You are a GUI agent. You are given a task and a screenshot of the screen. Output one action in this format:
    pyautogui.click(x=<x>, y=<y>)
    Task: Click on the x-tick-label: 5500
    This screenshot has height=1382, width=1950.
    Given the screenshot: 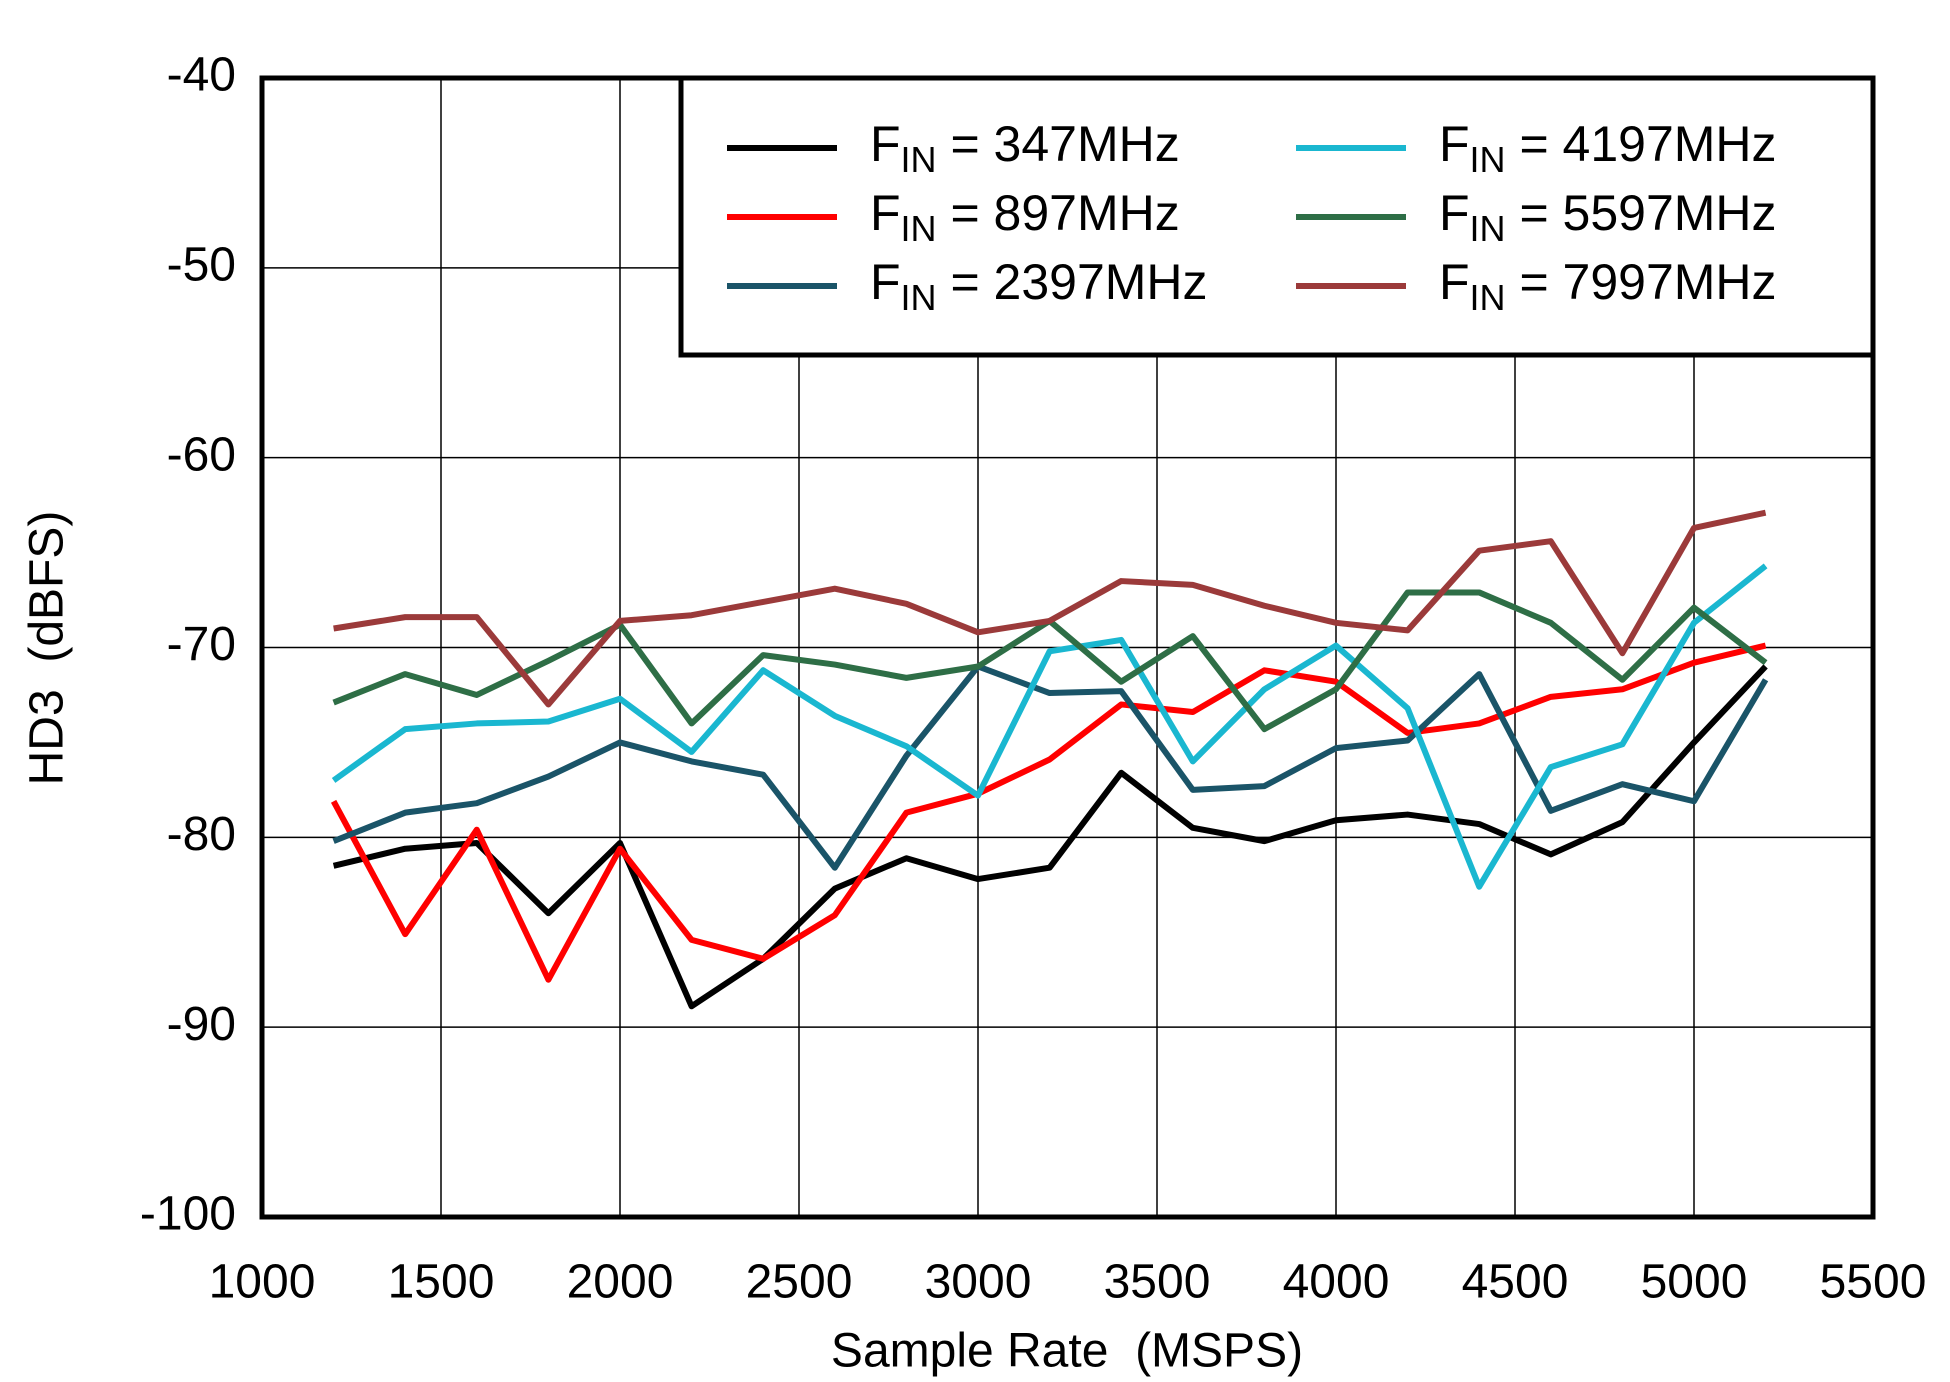 What is the action you would take?
    pyautogui.click(x=1873, y=1282)
    